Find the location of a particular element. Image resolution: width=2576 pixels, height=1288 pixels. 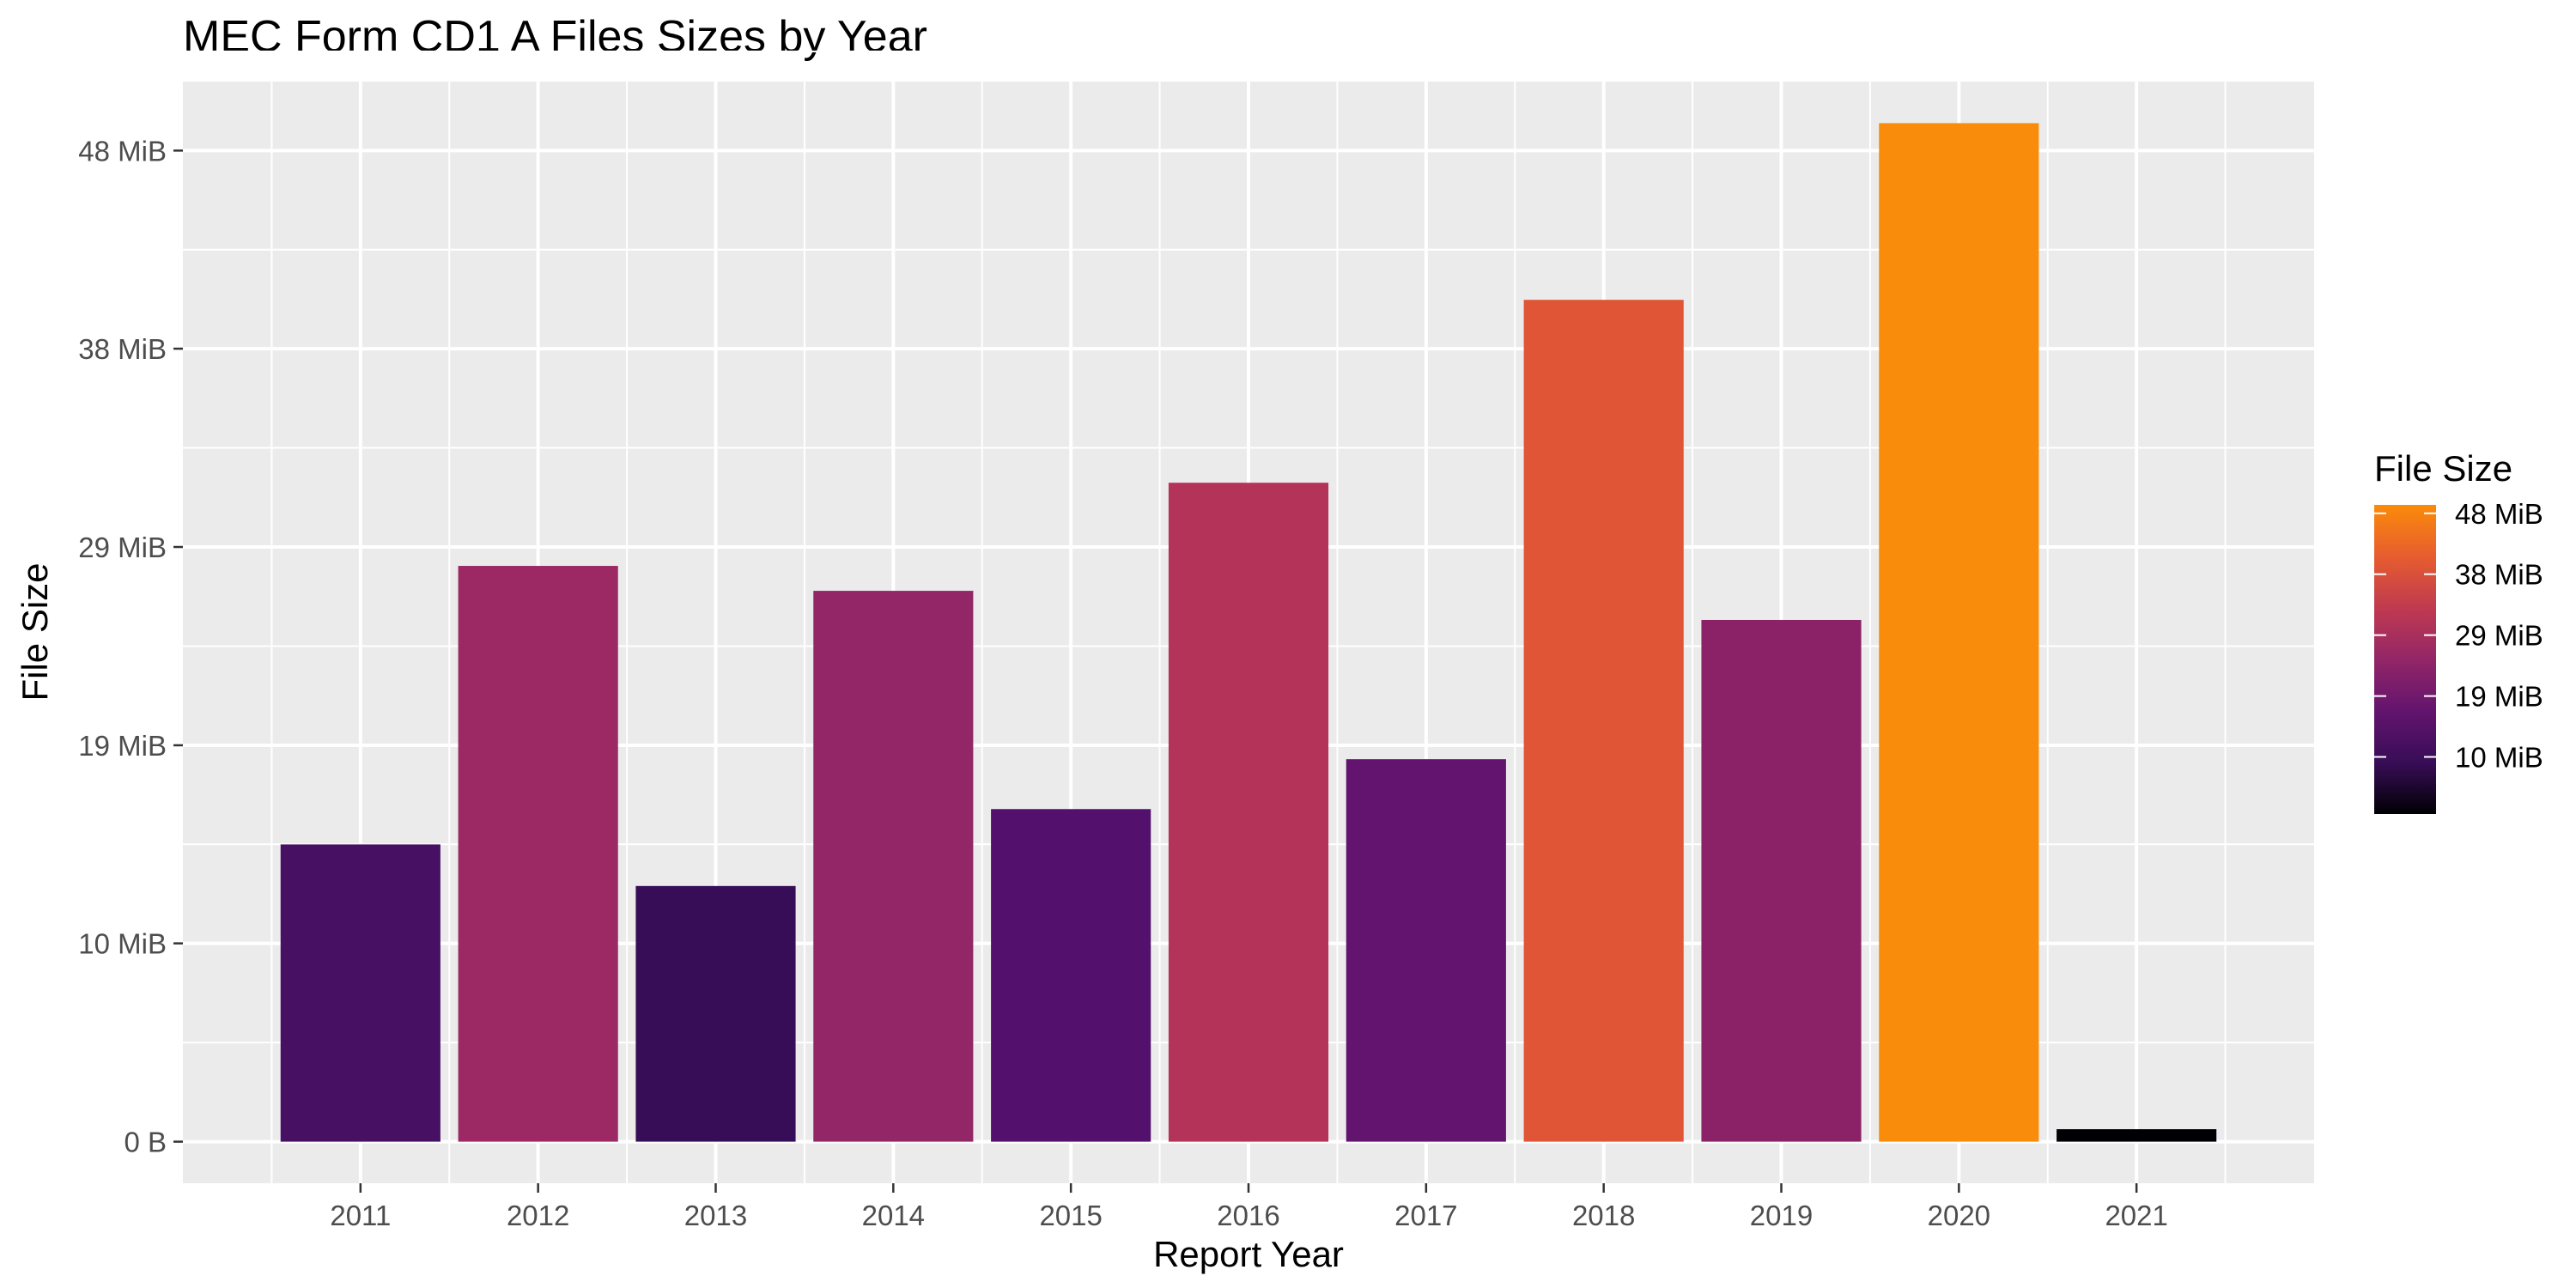

bar-2020 is located at coordinates (1959, 632).